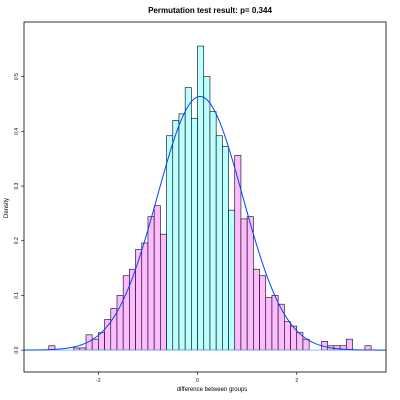 The width and height of the screenshot is (400, 400). What do you see at coordinates (17, 185) in the screenshot?
I see `y-tick-label: 0.3` at bounding box center [17, 185].